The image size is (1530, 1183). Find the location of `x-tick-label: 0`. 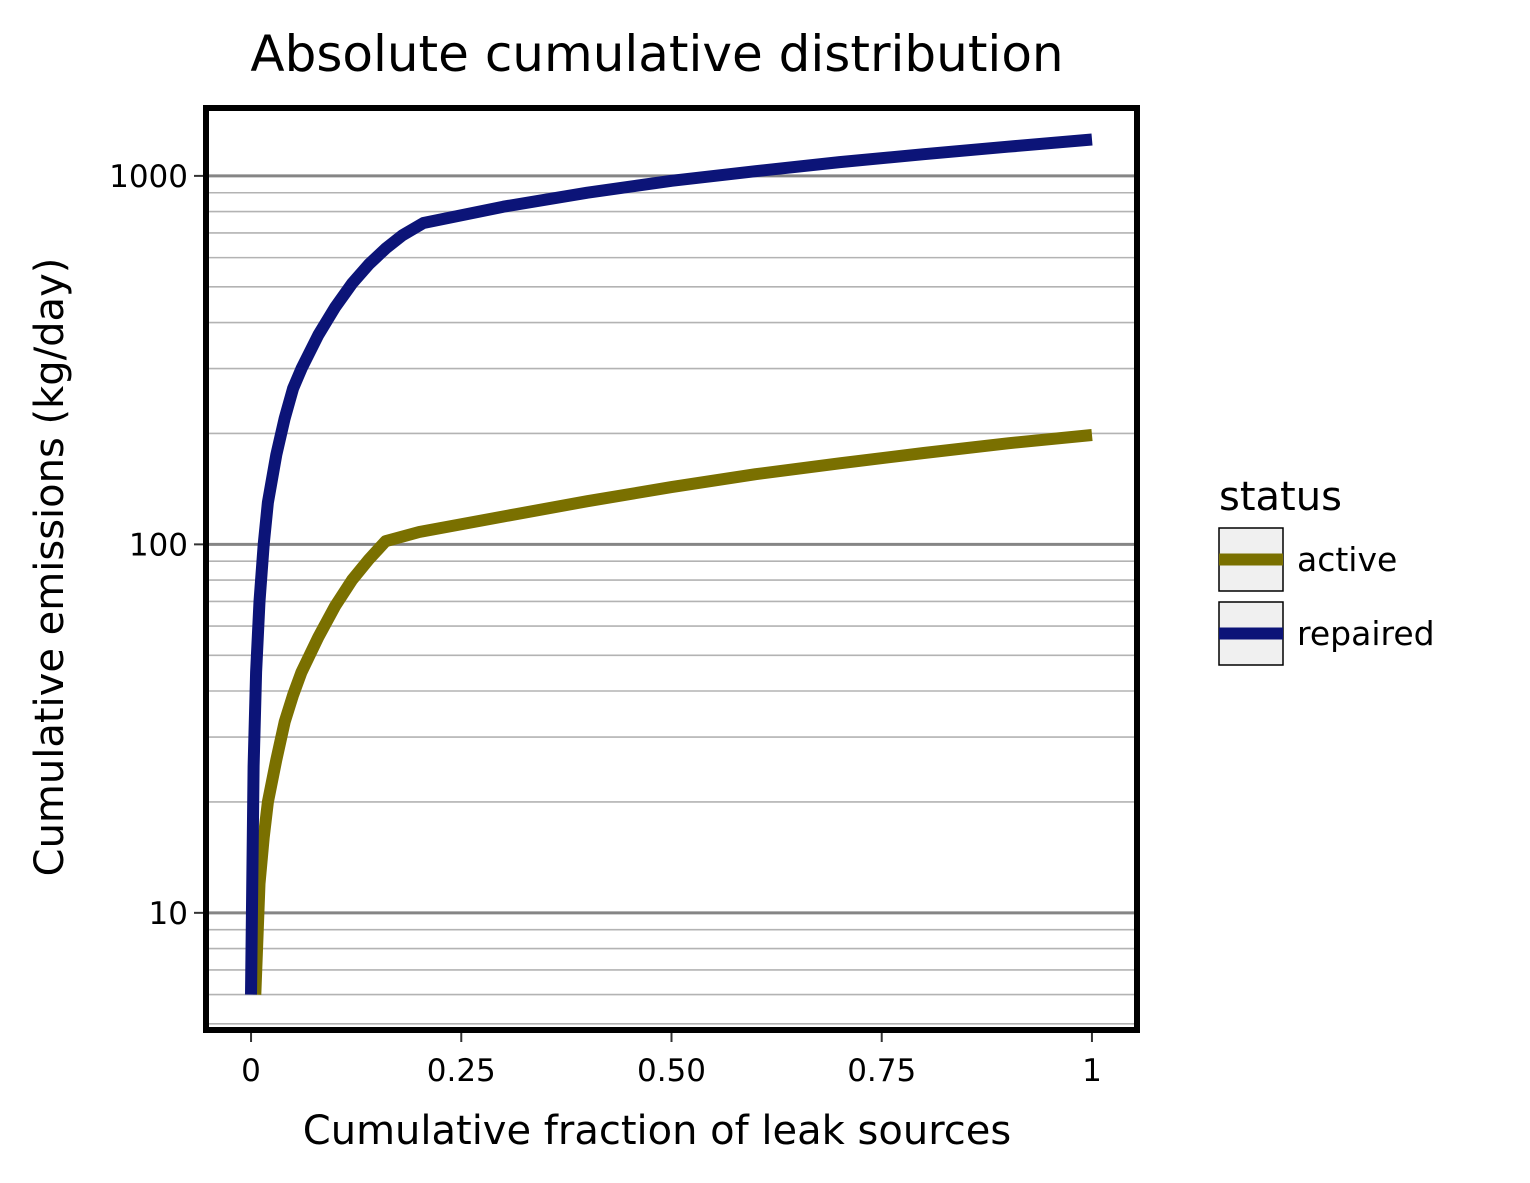

x-tick-label: 0 is located at coordinates (251, 1071).